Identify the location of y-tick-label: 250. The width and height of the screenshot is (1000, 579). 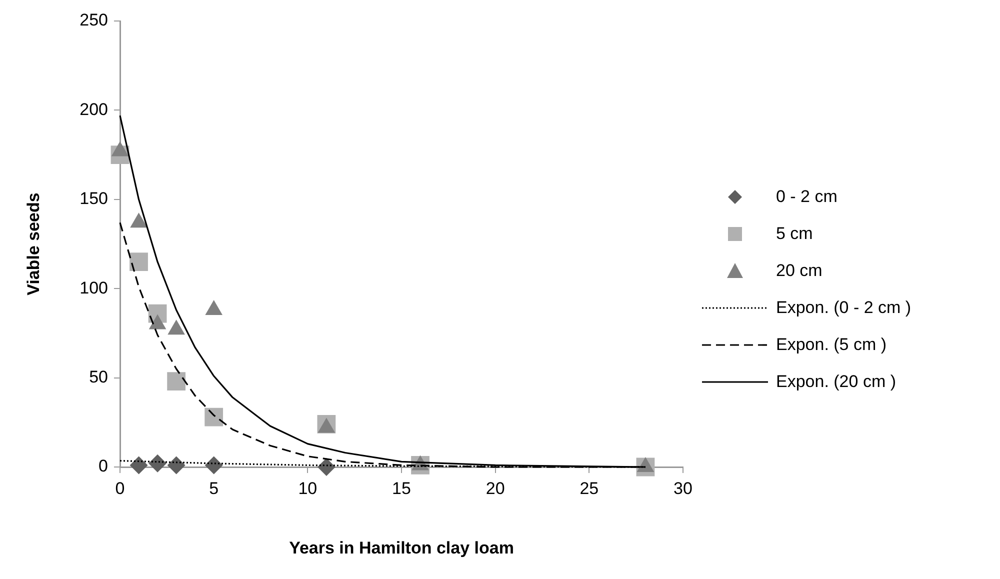
(94, 20).